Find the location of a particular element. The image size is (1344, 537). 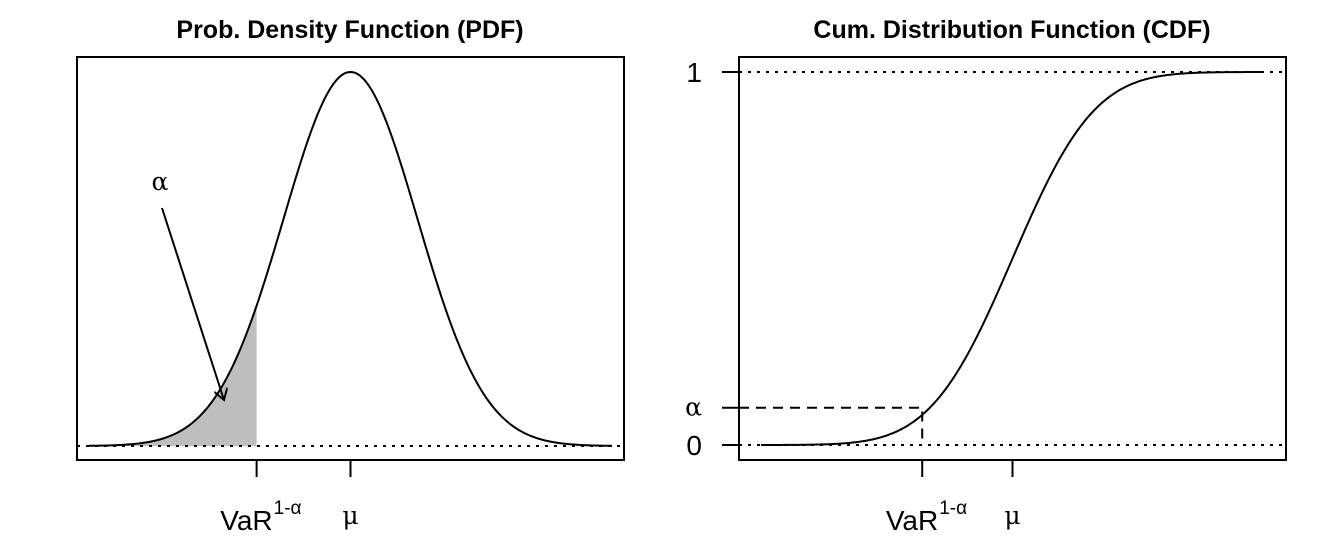

cdf-var-label-base: VaR is located at coordinates (912, 520).